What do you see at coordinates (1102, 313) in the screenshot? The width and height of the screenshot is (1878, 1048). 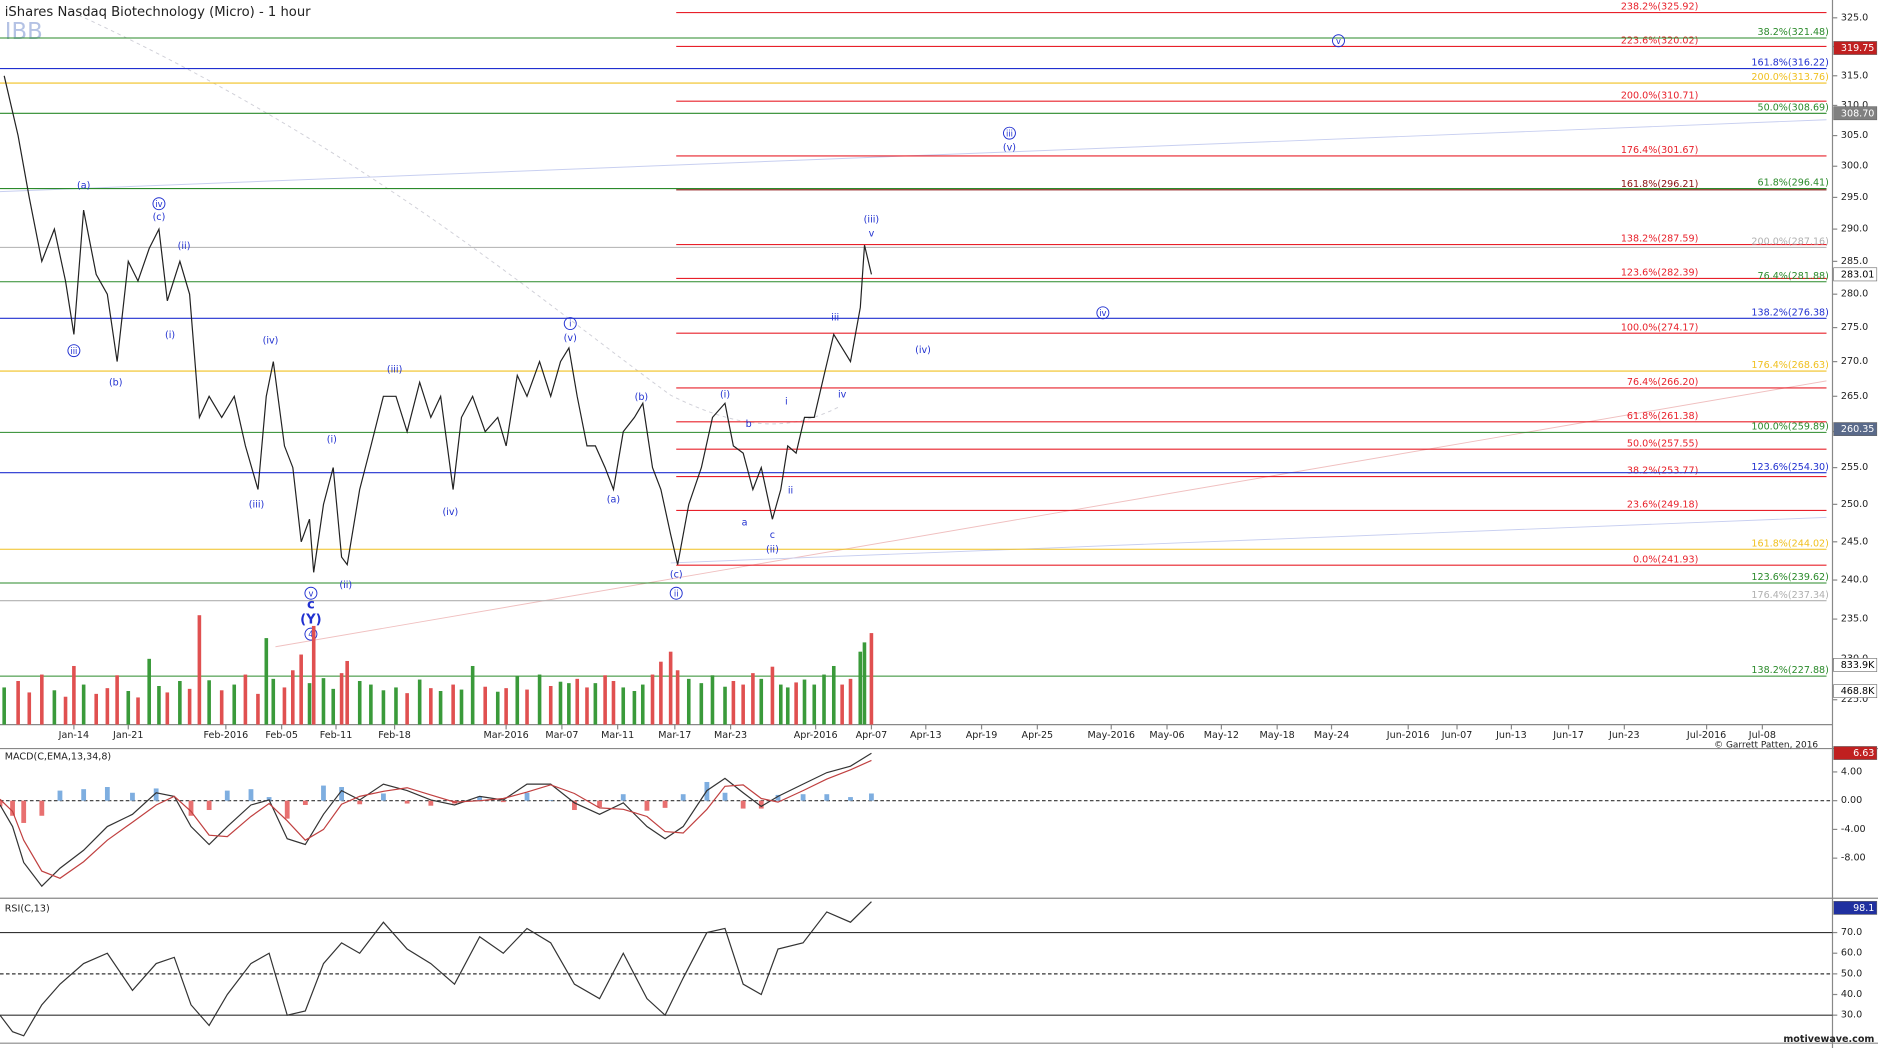 I see `wave-label: iv` at bounding box center [1102, 313].